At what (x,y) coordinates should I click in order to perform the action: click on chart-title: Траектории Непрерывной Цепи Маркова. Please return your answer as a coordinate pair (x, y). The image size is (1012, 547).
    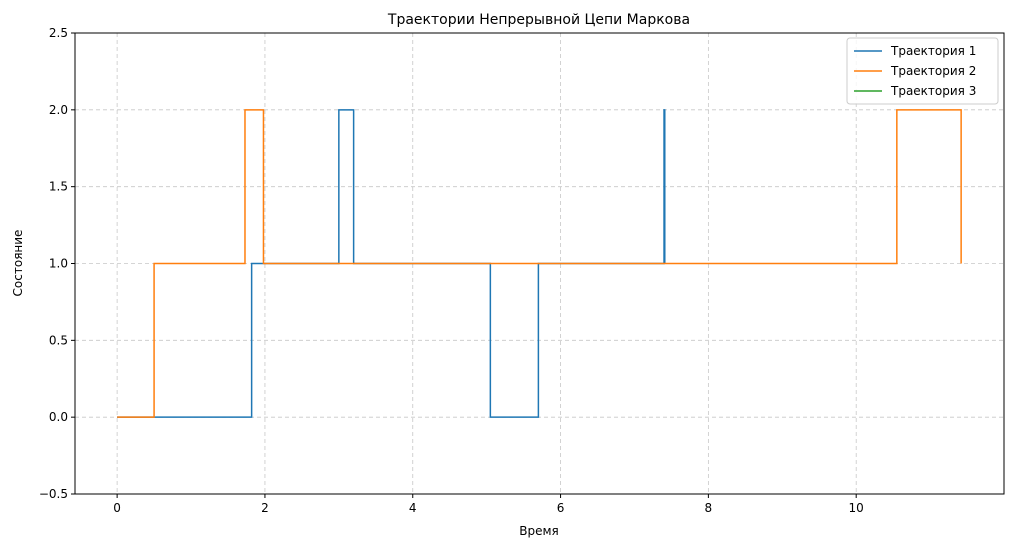
    Looking at the image, I should click on (538, 20).